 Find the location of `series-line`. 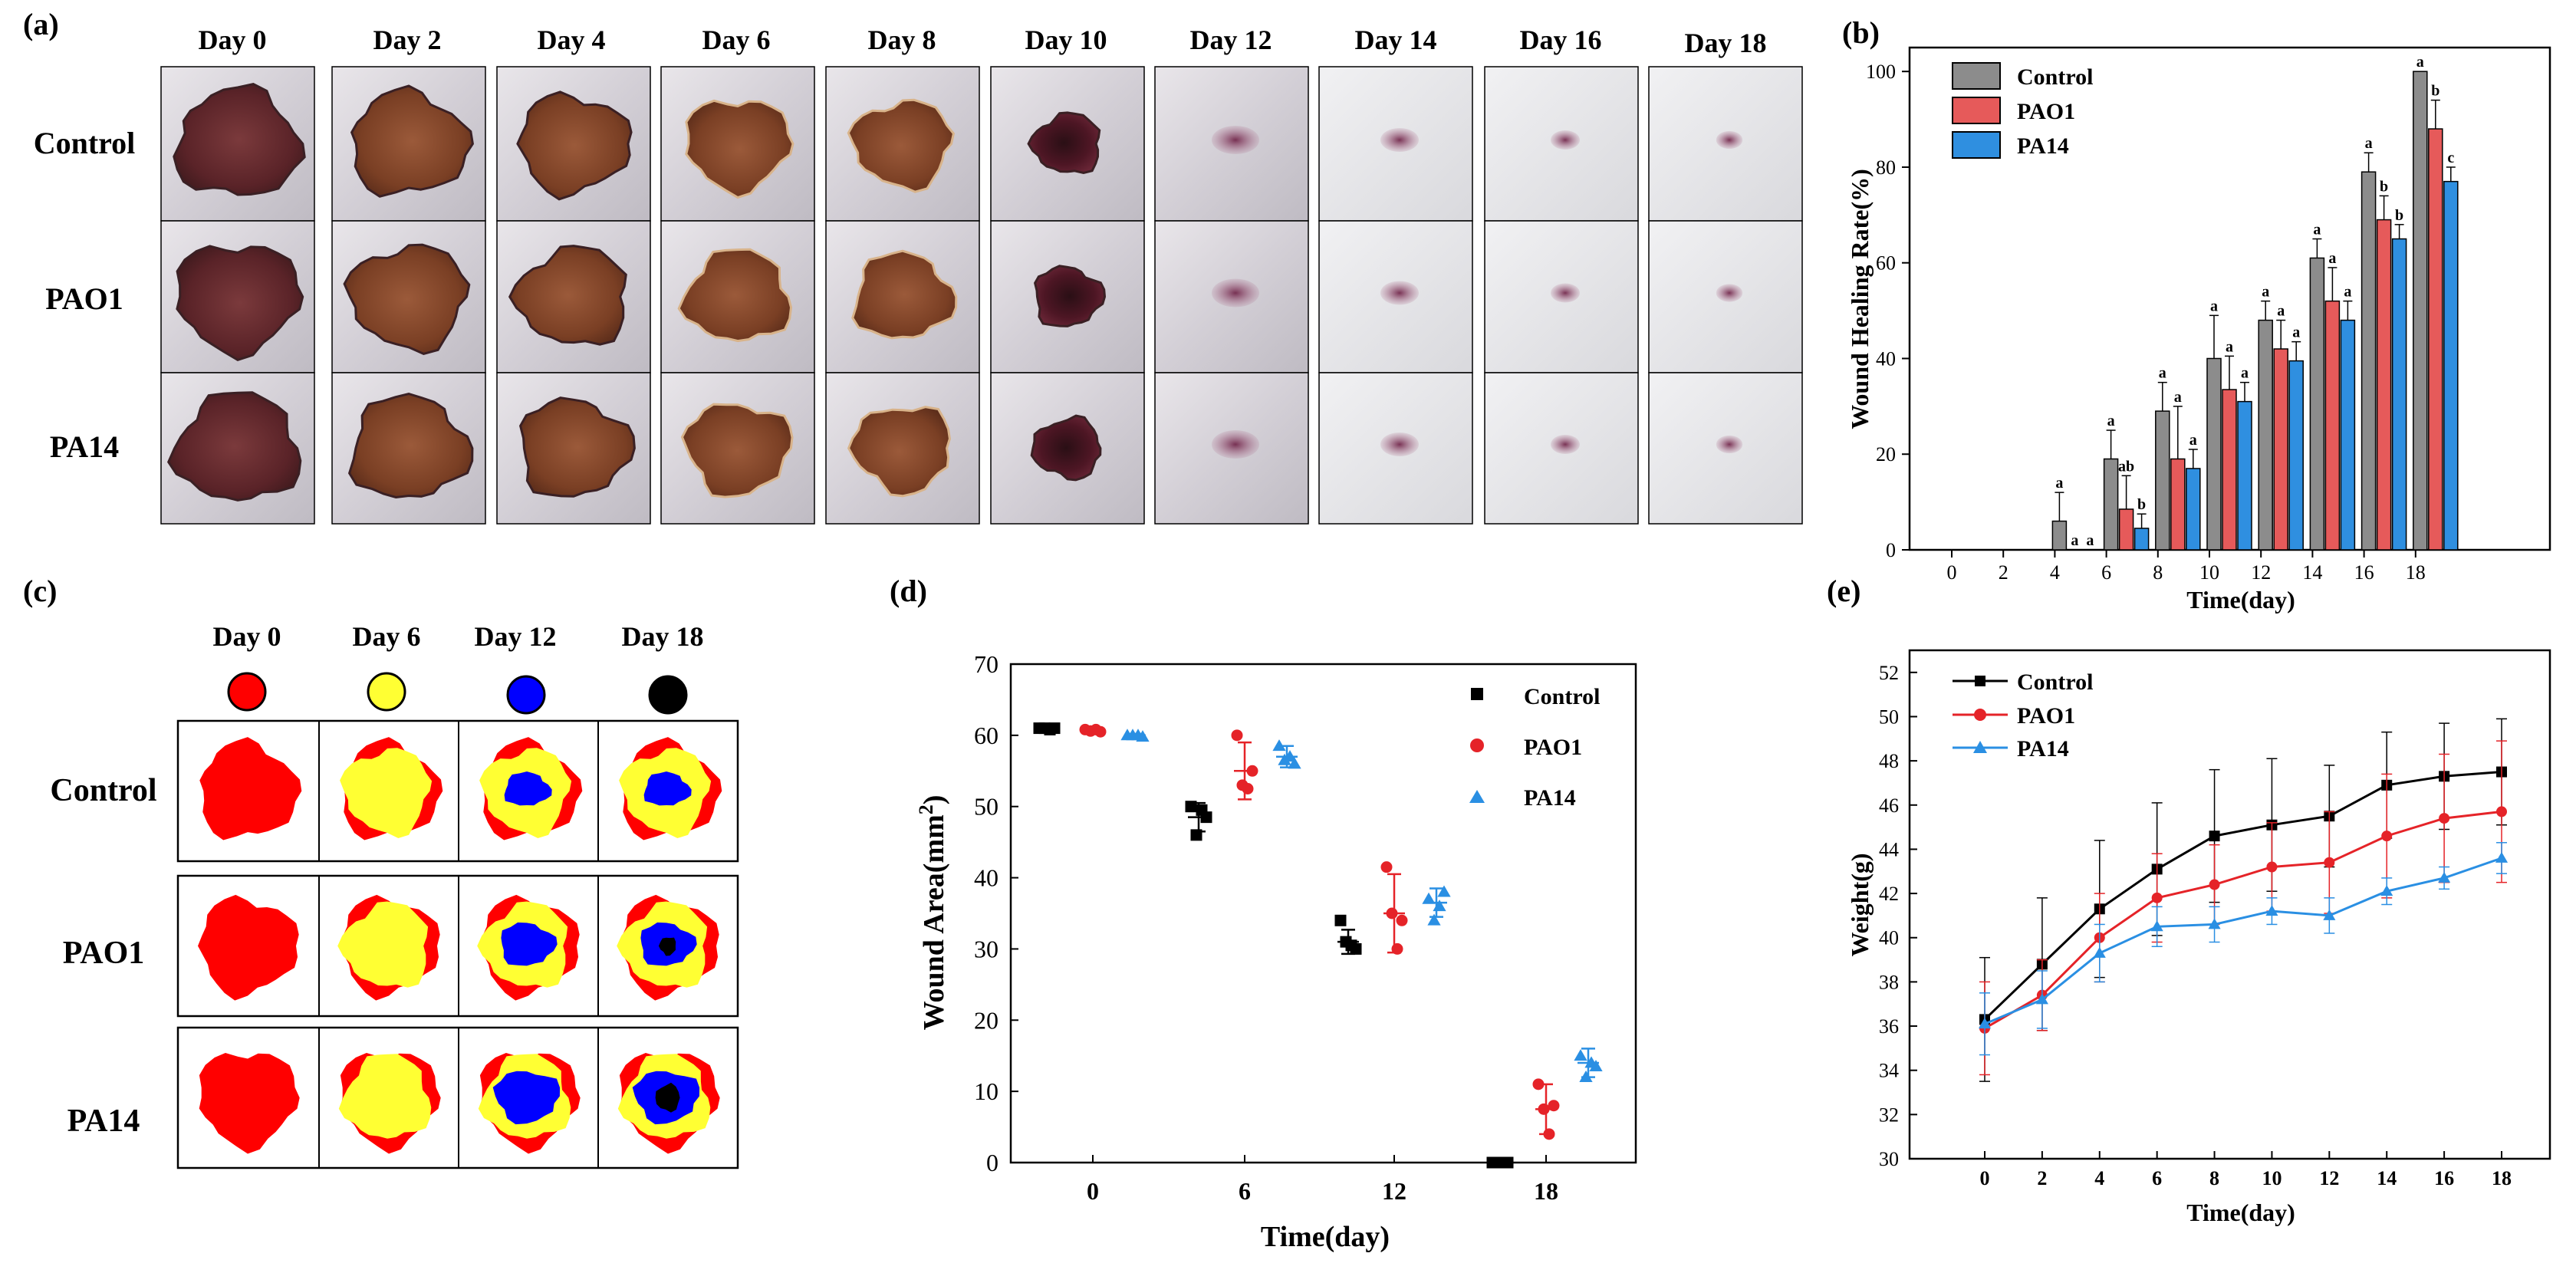

series-line is located at coordinates (2242, 896).